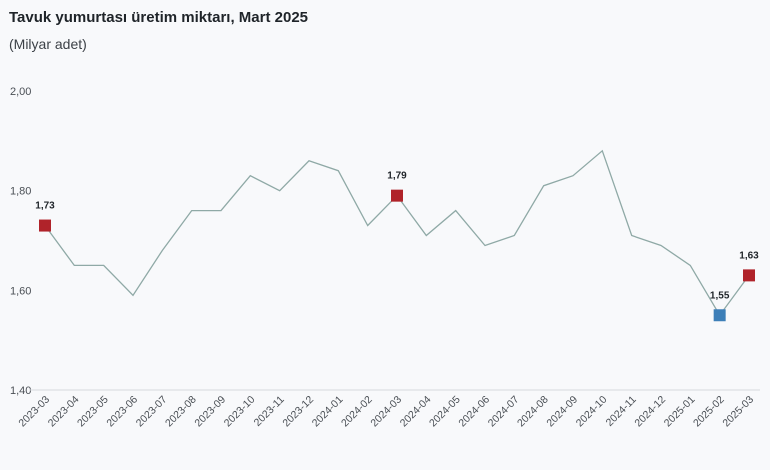 This screenshot has height=470, width=770. What do you see at coordinates (504, 412) in the screenshot?
I see `x-tick-label: 2024-07` at bounding box center [504, 412].